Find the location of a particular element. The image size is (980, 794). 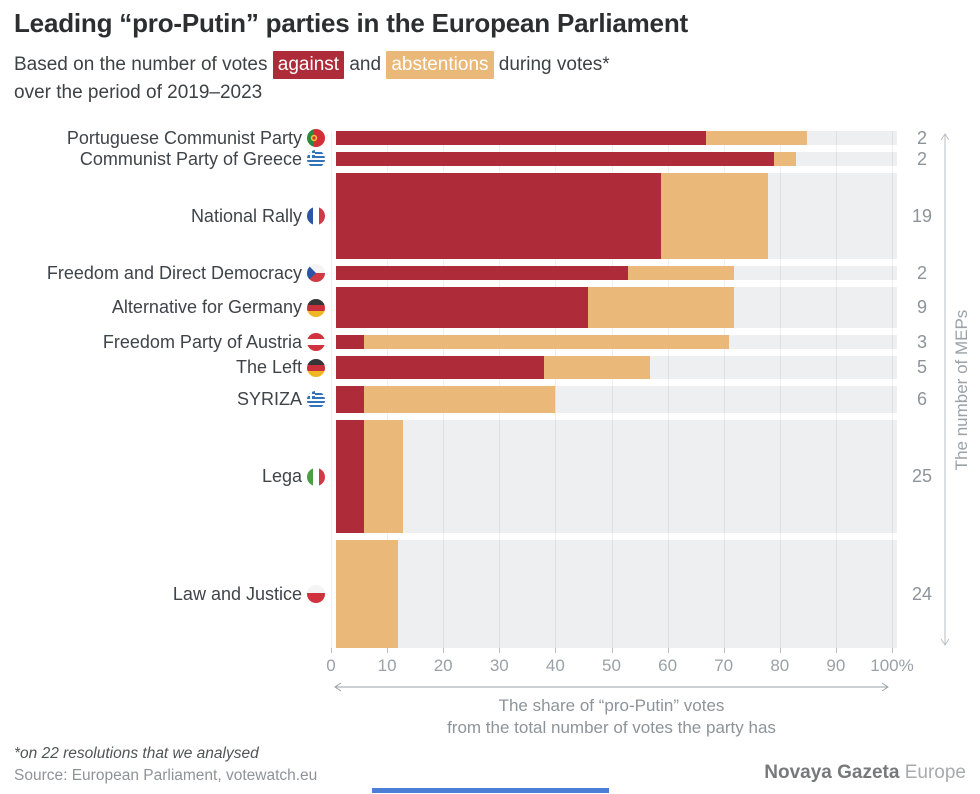

subtitle-suffix: during votes* is located at coordinates (554, 64).